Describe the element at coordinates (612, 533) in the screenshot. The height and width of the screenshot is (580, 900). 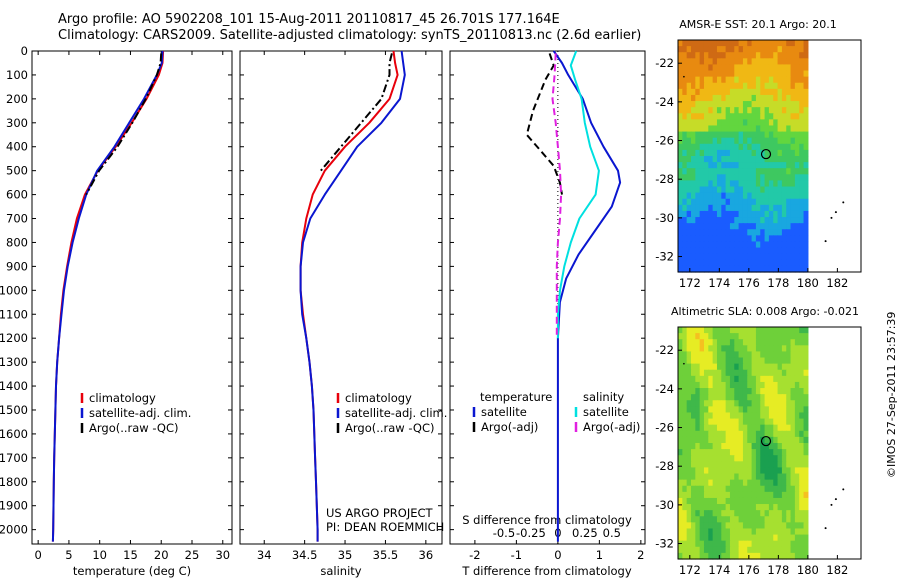
I see `diff-s-tick-label-4: 0.5` at that location.